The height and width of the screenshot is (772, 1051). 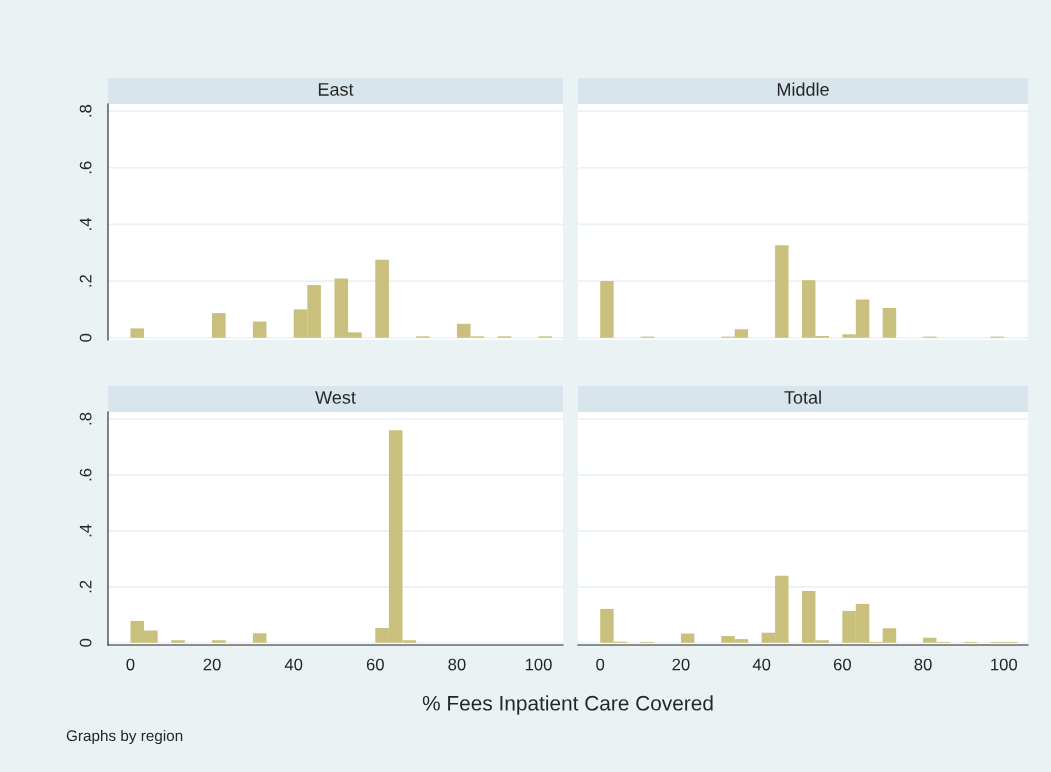 What do you see at coordinates (335, 397) in the screenshot?
I see `chart-title: West` at bounding box center [335, 397].